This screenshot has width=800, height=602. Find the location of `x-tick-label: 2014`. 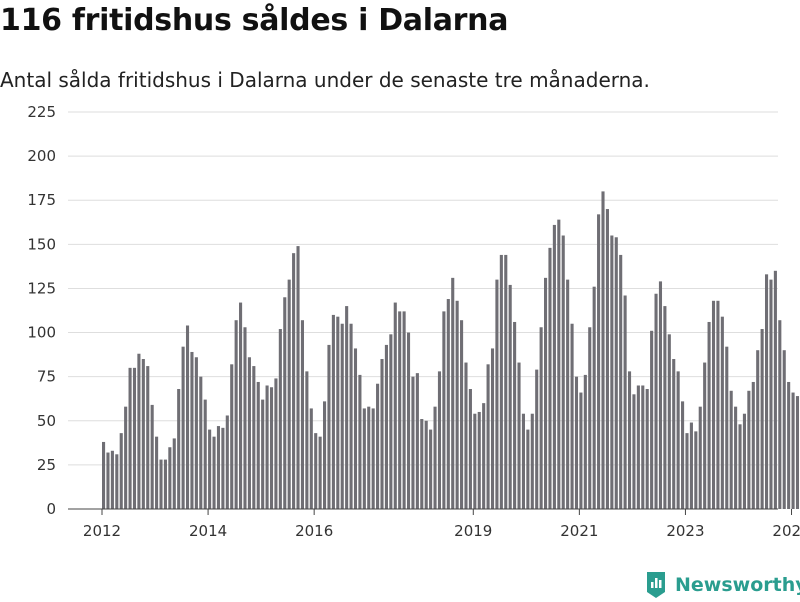

x-tick-label: 2014 is located at coordinates (208, 531).